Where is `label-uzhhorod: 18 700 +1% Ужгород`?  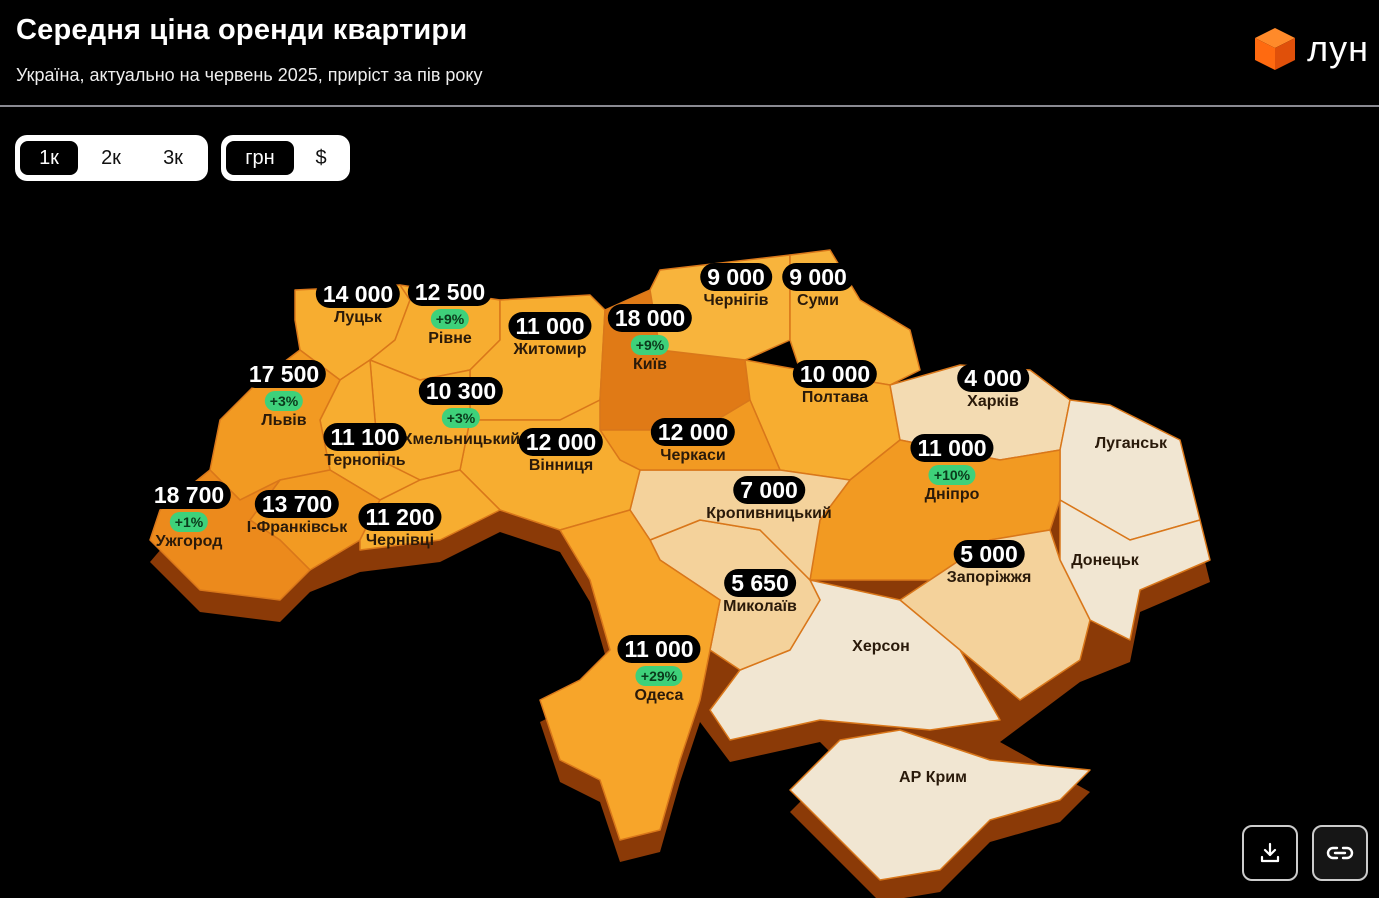
label-uzhhorod: 18 700 +1% Ужгород is located at coordinates (189, 516).